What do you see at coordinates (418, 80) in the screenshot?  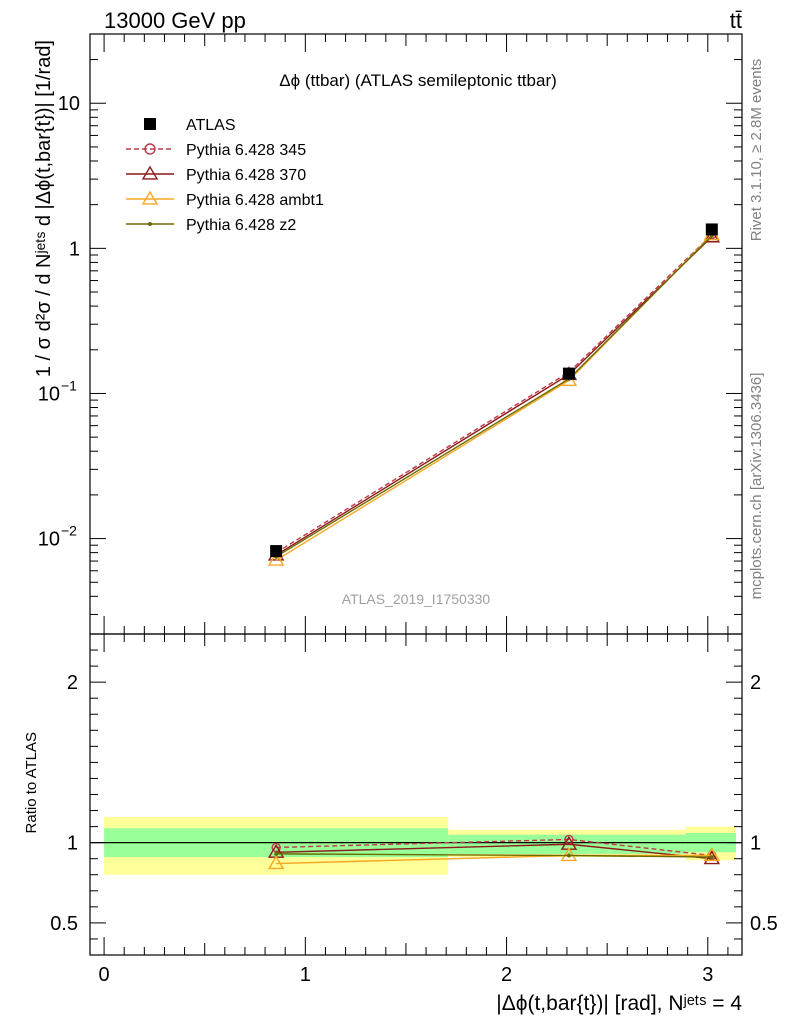 I see `chart-title: Δϕ (ttbar) (ATLAS semileptonic ttbar)` at bounding box center [418, 80].